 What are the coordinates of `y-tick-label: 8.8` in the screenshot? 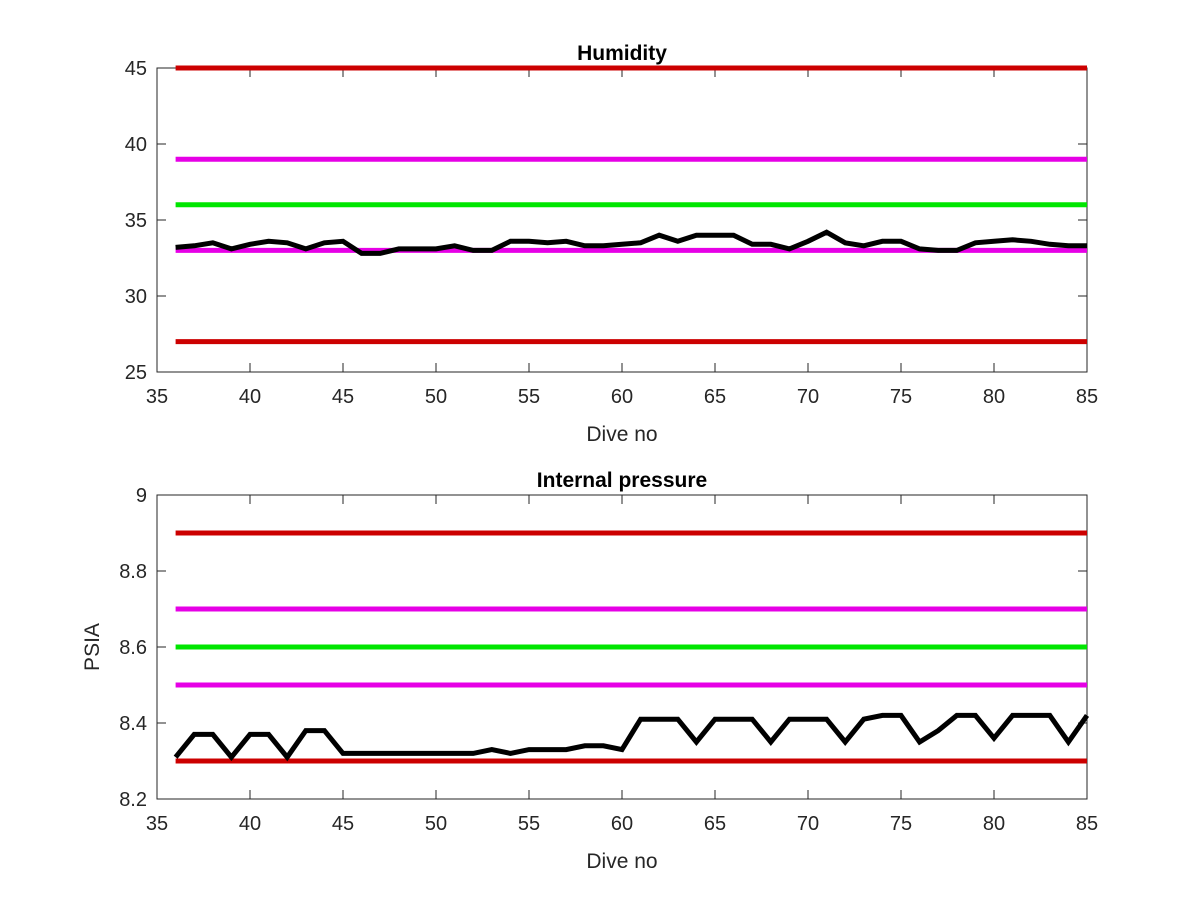 It's located at (133, 572).